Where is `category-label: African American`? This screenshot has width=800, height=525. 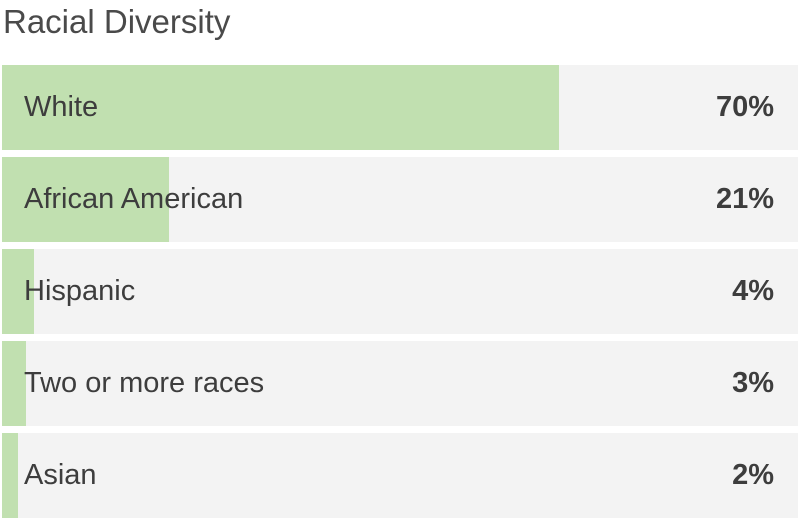 category-label: African American is located at coordinates (134, 199).